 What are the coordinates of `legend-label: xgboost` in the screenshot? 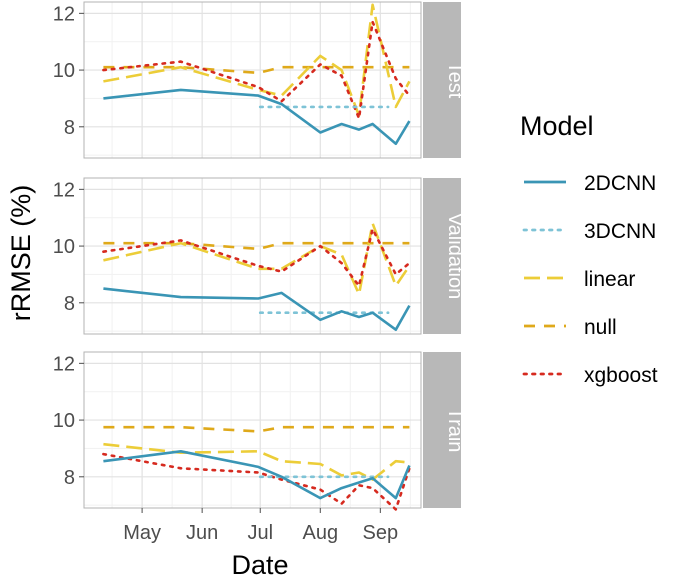 It's located at (621, 375).